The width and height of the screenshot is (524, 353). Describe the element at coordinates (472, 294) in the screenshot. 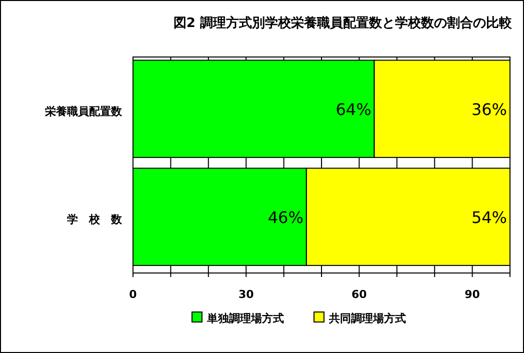

I see `x-tick-label: 90` at that location.